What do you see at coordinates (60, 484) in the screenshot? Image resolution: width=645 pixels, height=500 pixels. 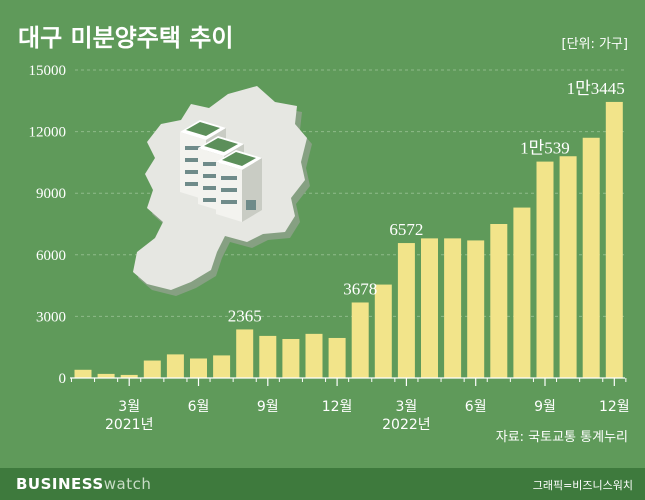 I see `brand-bold: BUSINESS` at bounding box center [60, 484].